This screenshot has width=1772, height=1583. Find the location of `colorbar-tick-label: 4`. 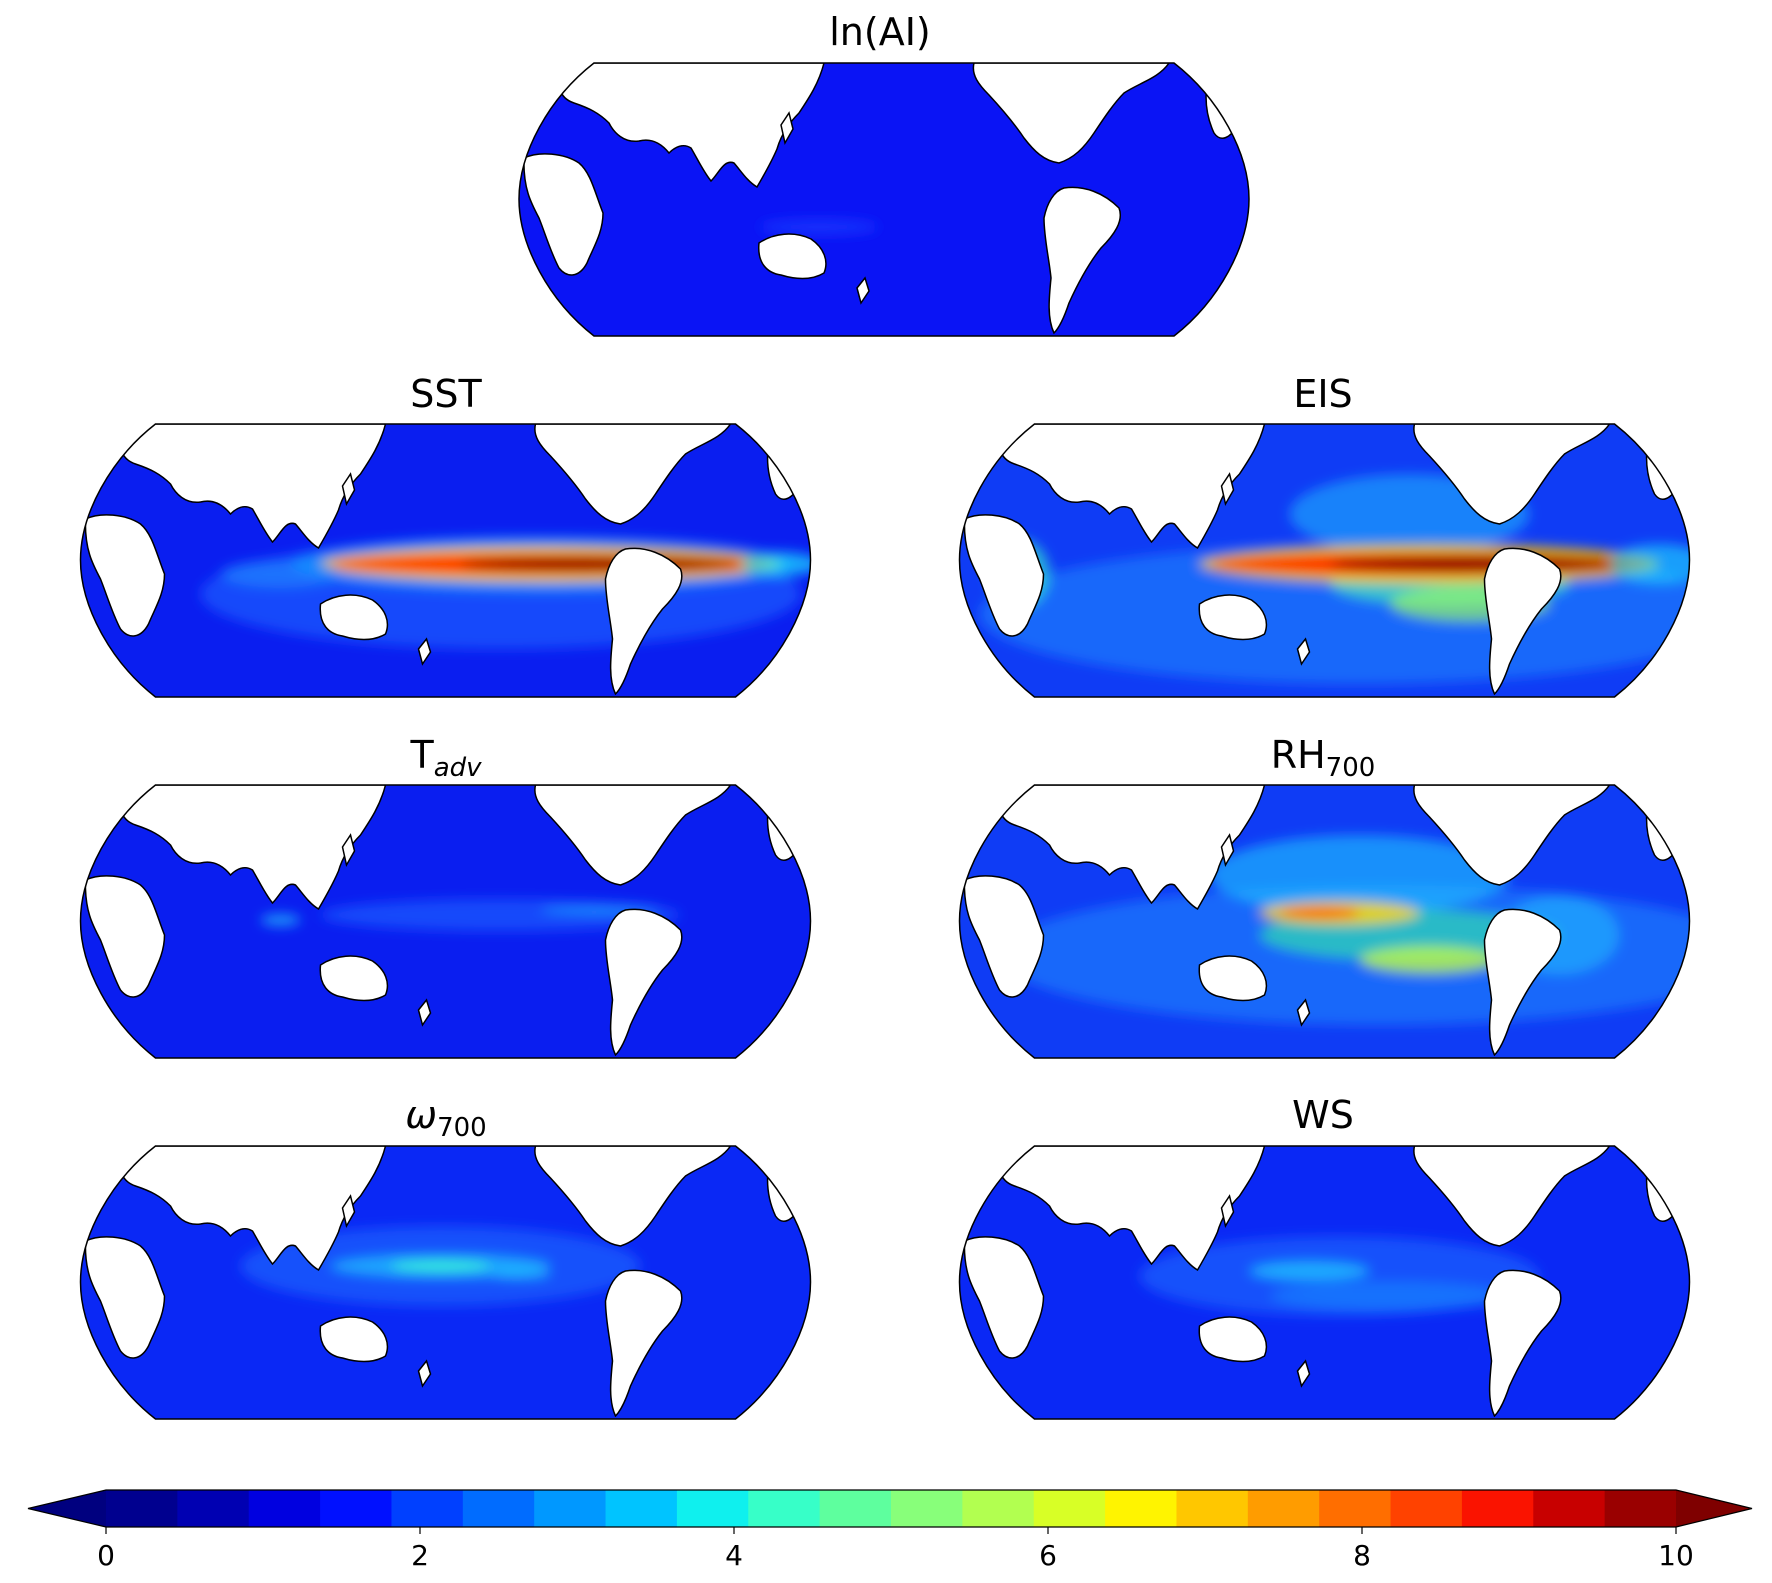

colorbar-tick-label: 4 is located at coordinates (734, 1555).